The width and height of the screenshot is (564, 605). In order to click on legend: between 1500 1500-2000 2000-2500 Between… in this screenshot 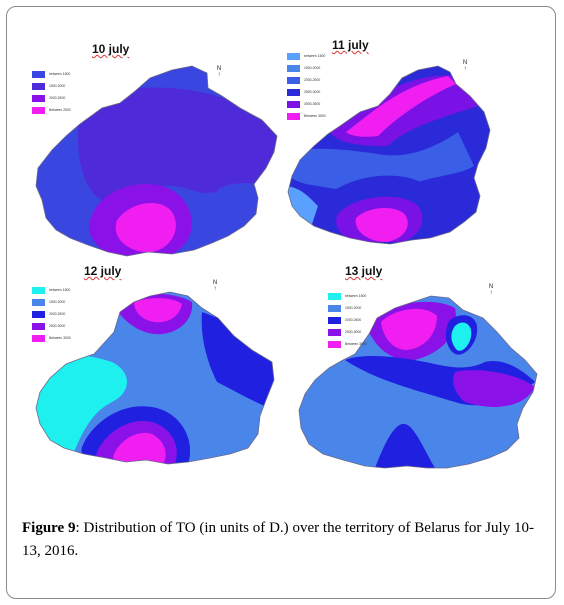, I will do `click(51, 92)`.